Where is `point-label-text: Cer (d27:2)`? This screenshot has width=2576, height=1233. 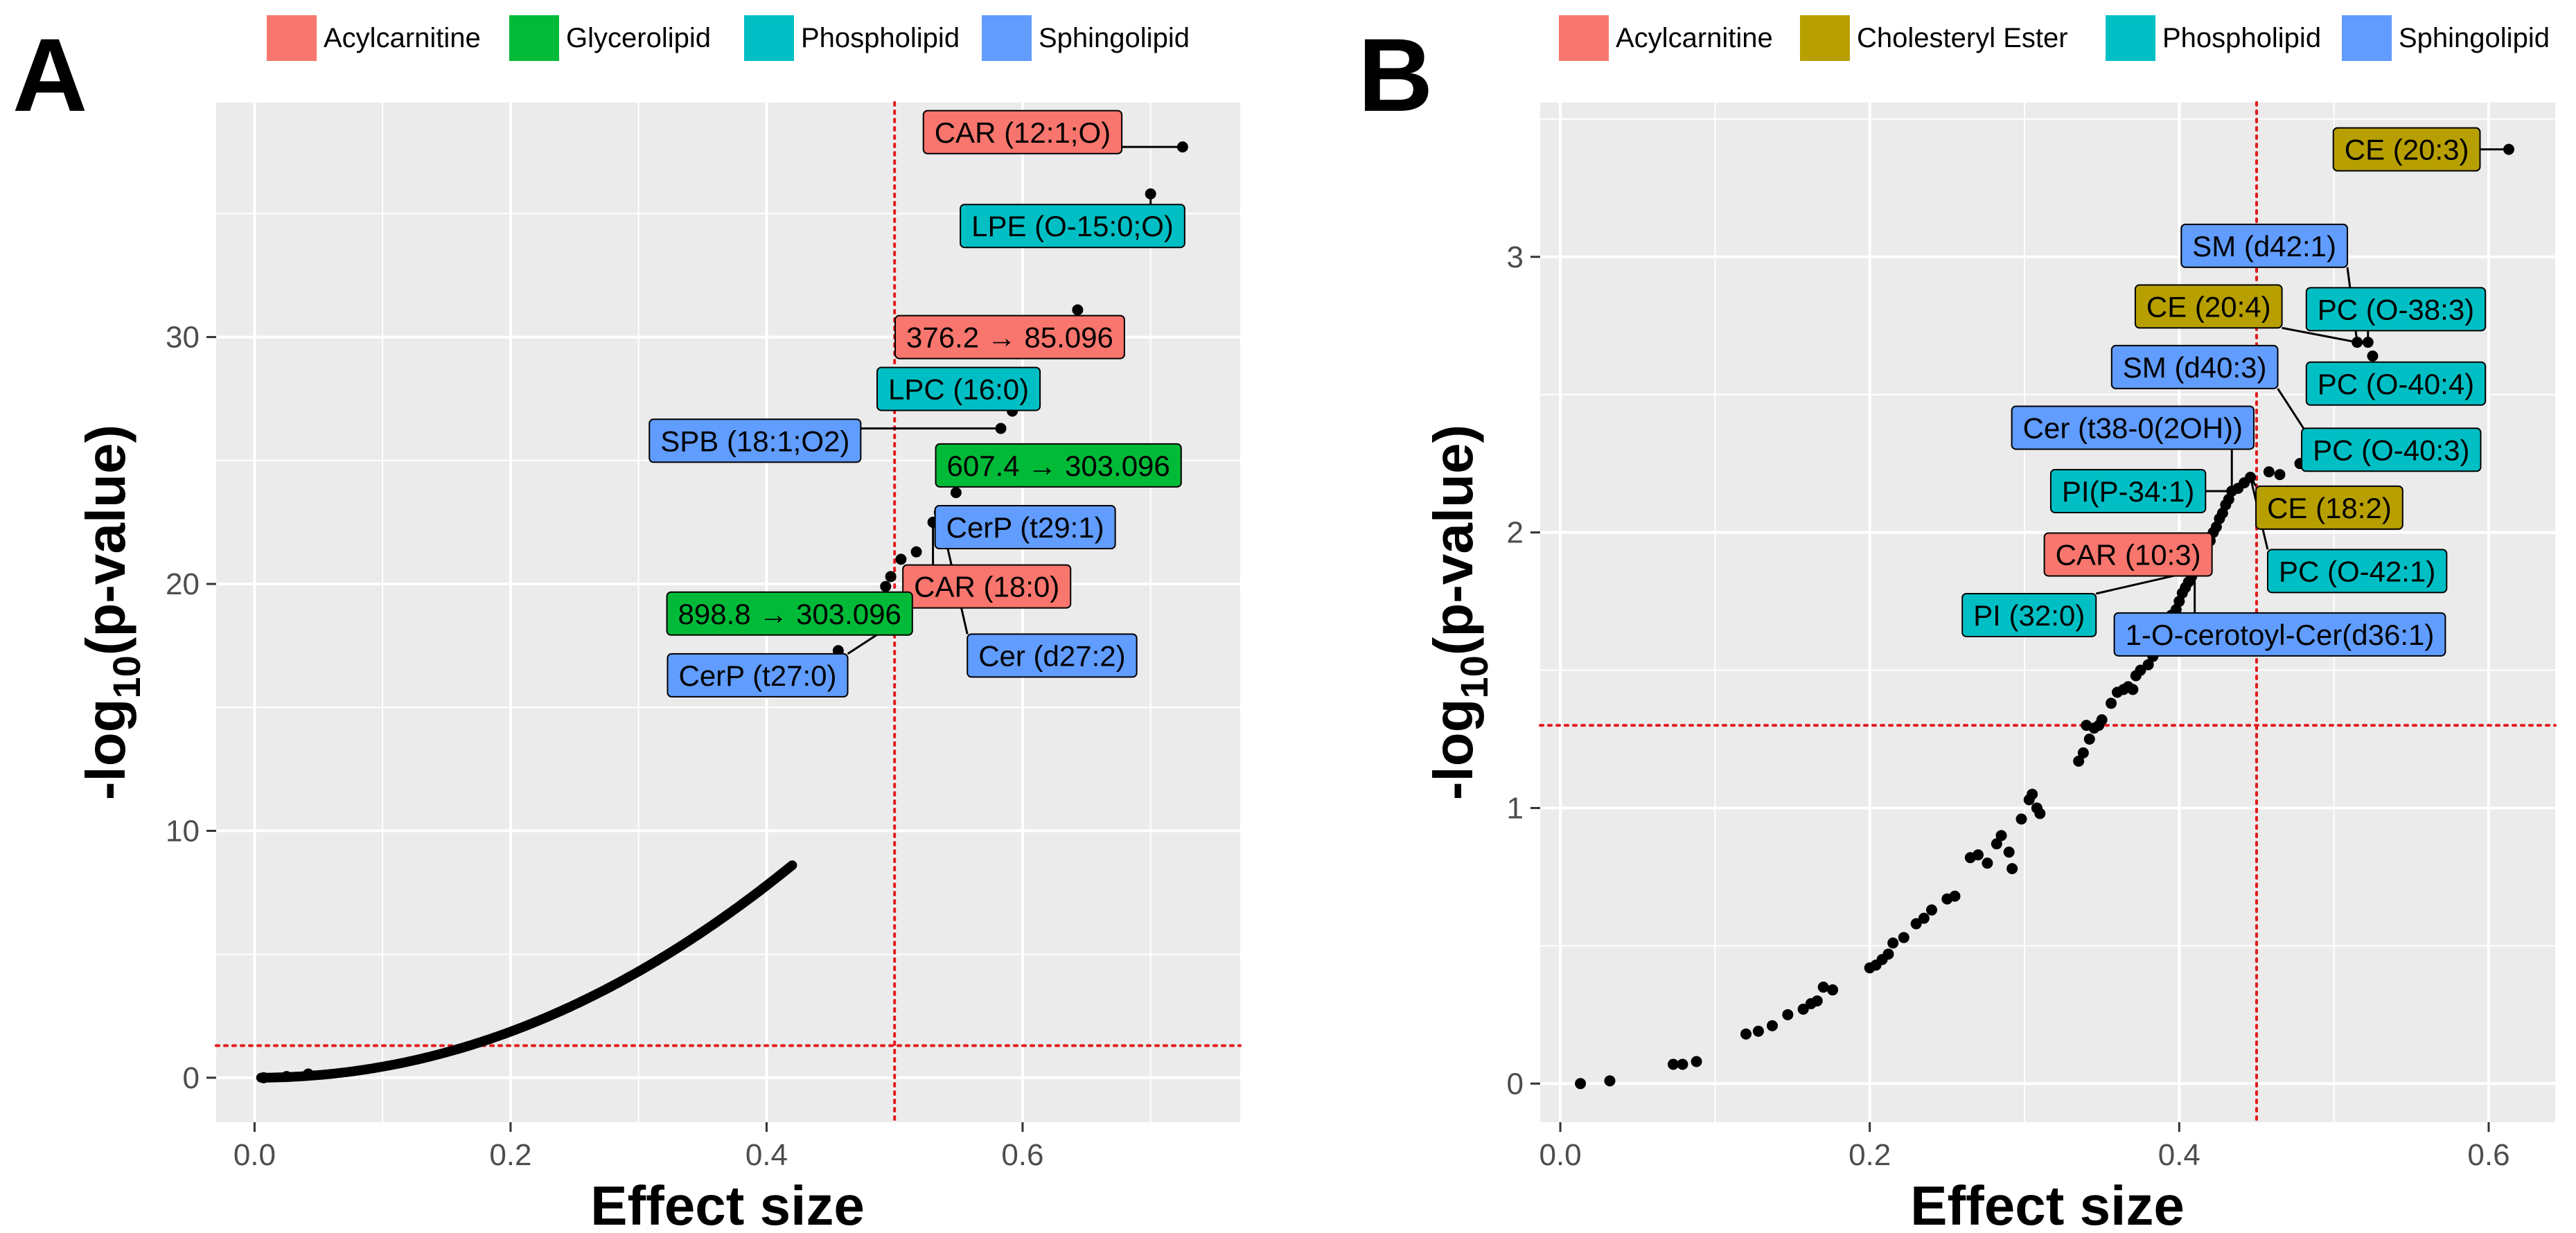 point-label-text: Cer (d27:2) is located at coordinates (1051, 655).